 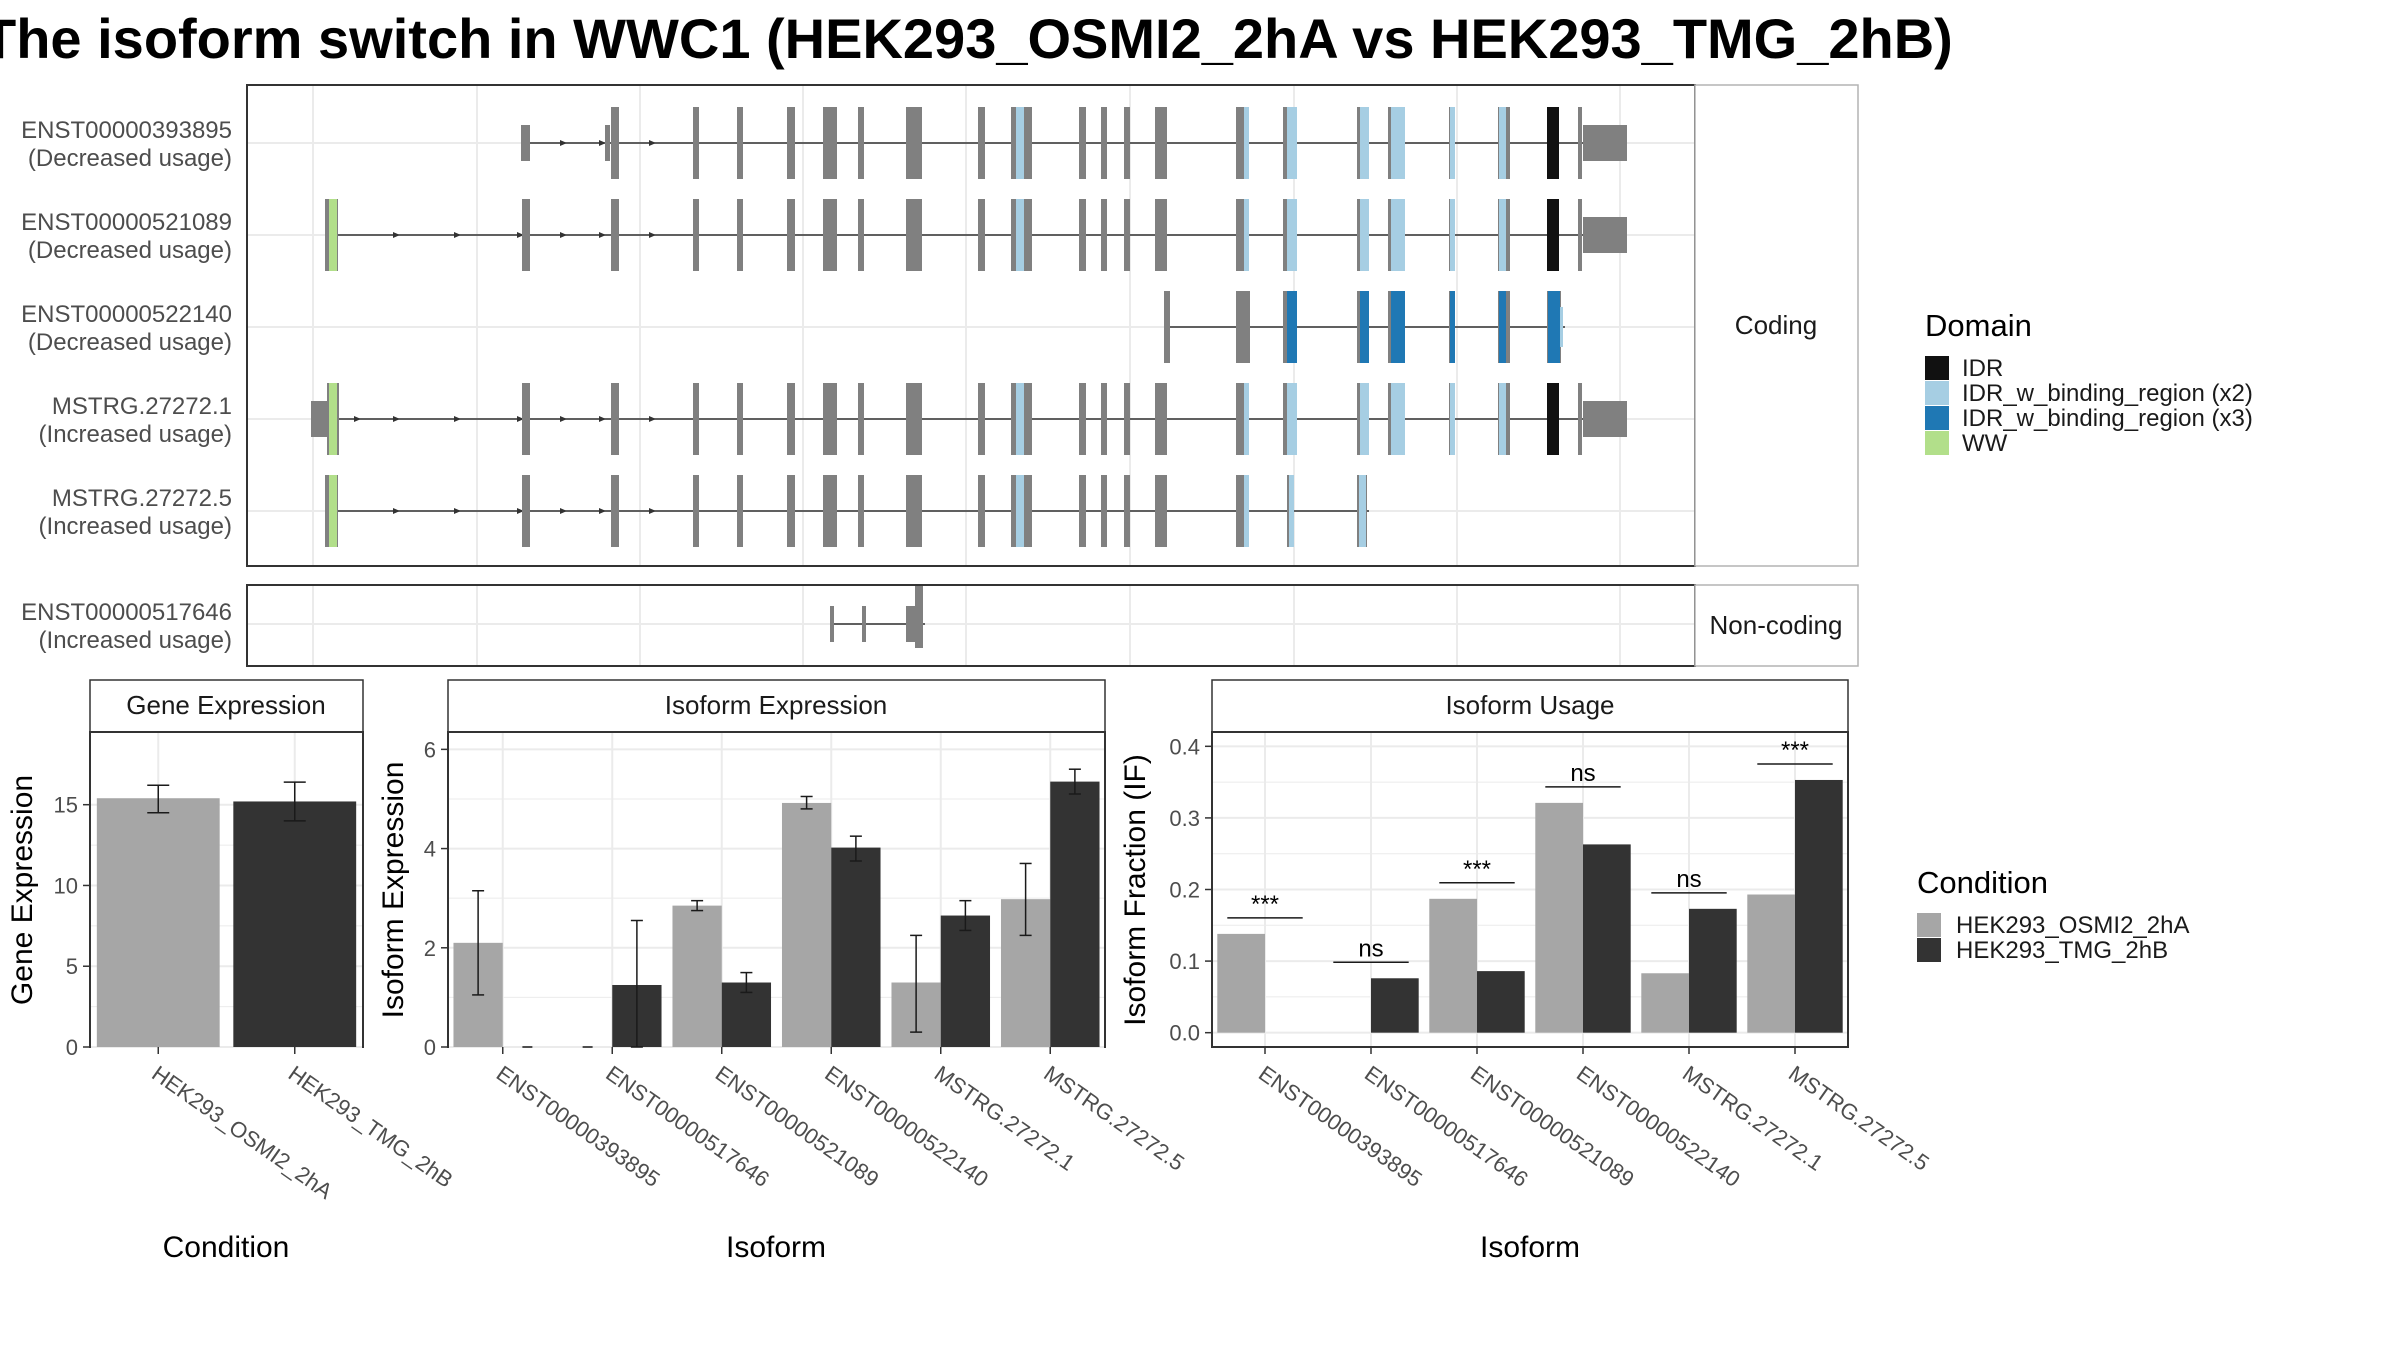 What do you see at coordinates (66, 805) in the screenshot?
I see `y-tick-label: 15` at bounding box center [66, 805].